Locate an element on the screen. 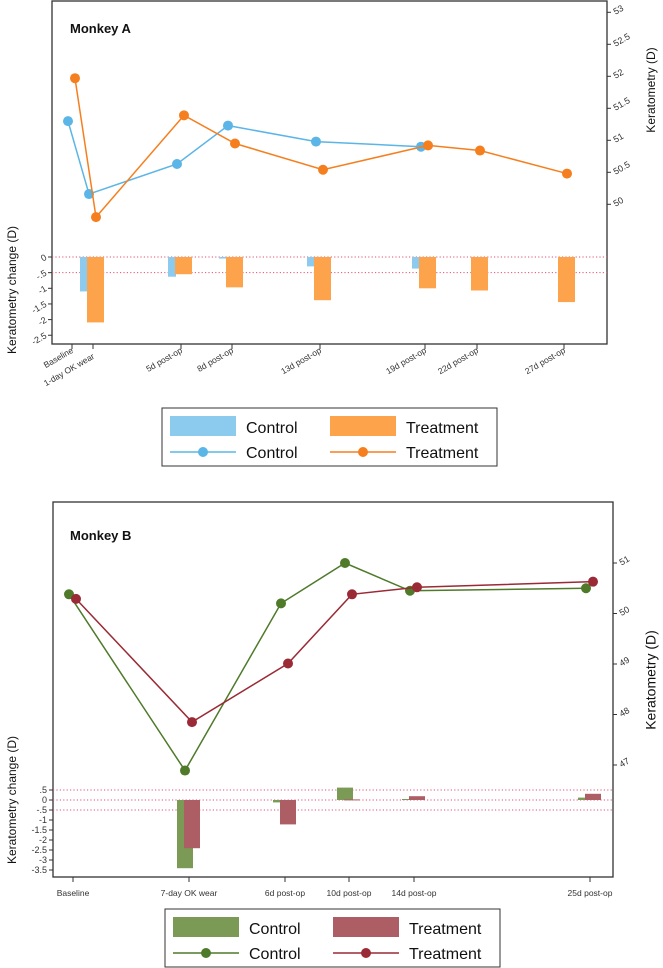 Image resolution: width=663 pixels, height=968 pixels. x-axis-tick-label: 27d post-op is located at coordinates (545, 360).